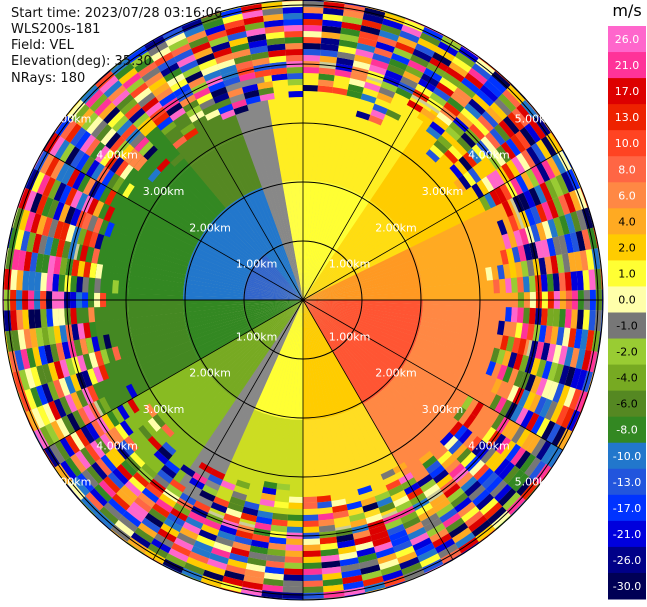  What do you see at coordinates (257, 336) in the screenshot?
I see `range-ring-label: 1.00km` at bounding box center [257, 336].